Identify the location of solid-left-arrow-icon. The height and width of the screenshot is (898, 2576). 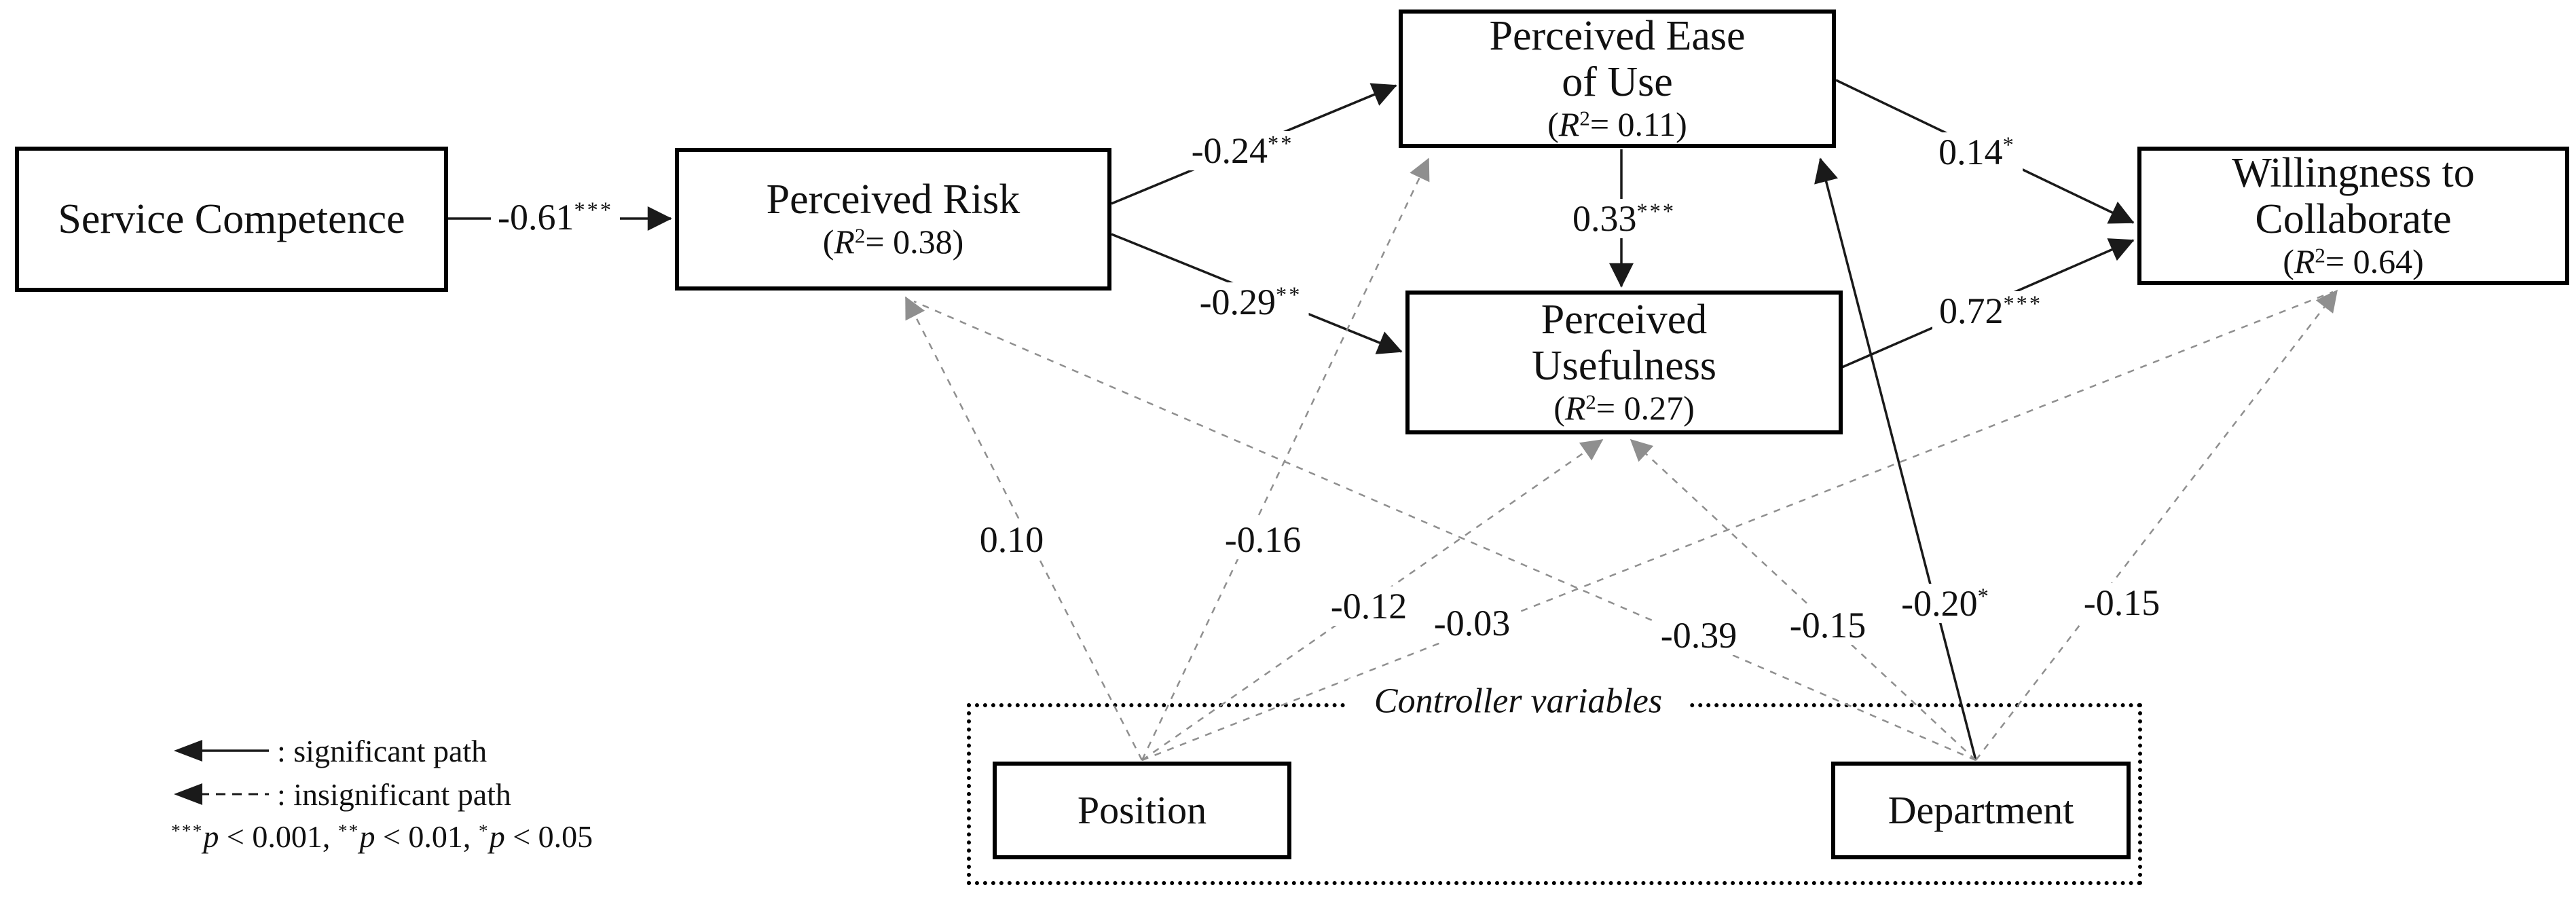
(221, 751).